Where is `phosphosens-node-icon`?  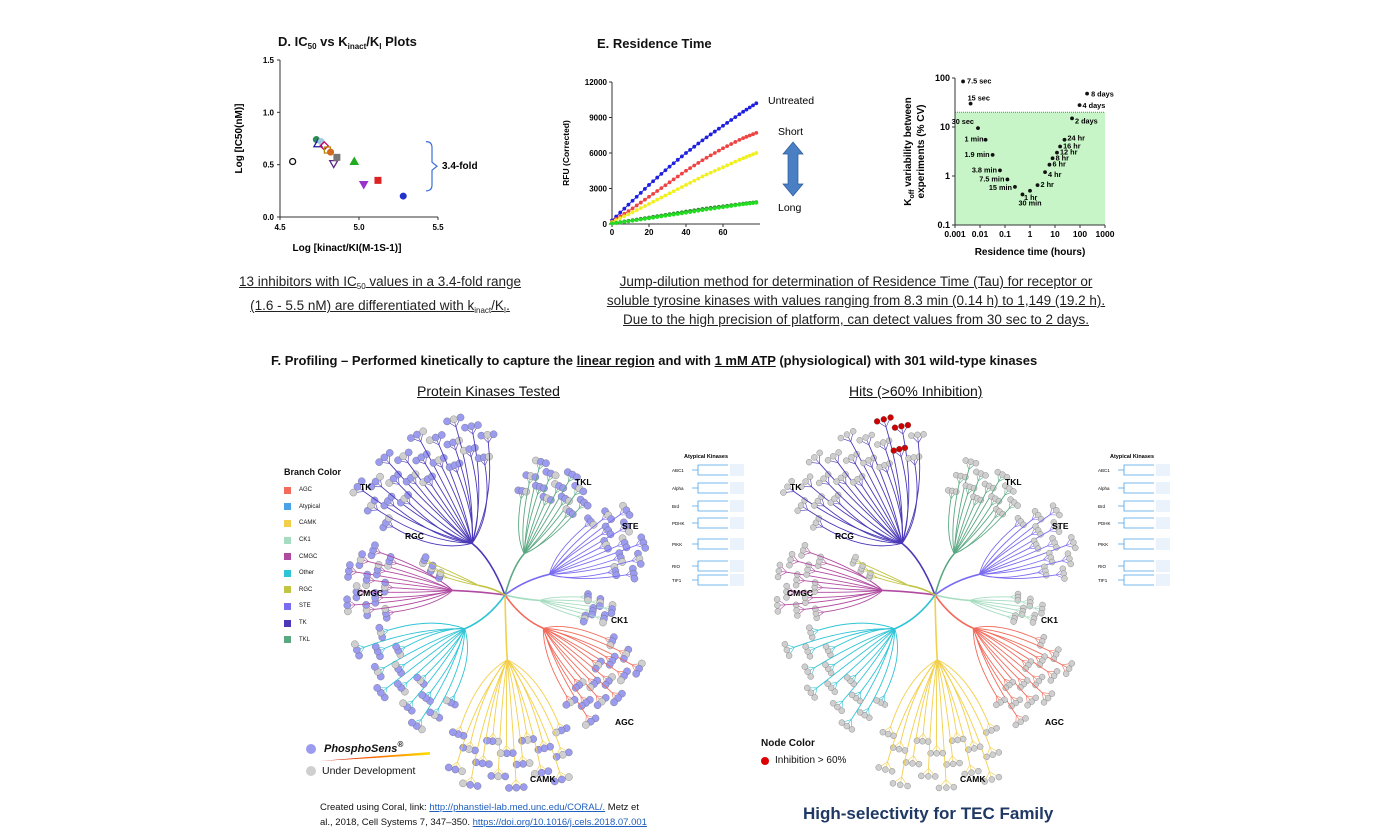 phosphosens-node-icon is located at coordinates (311, 749).